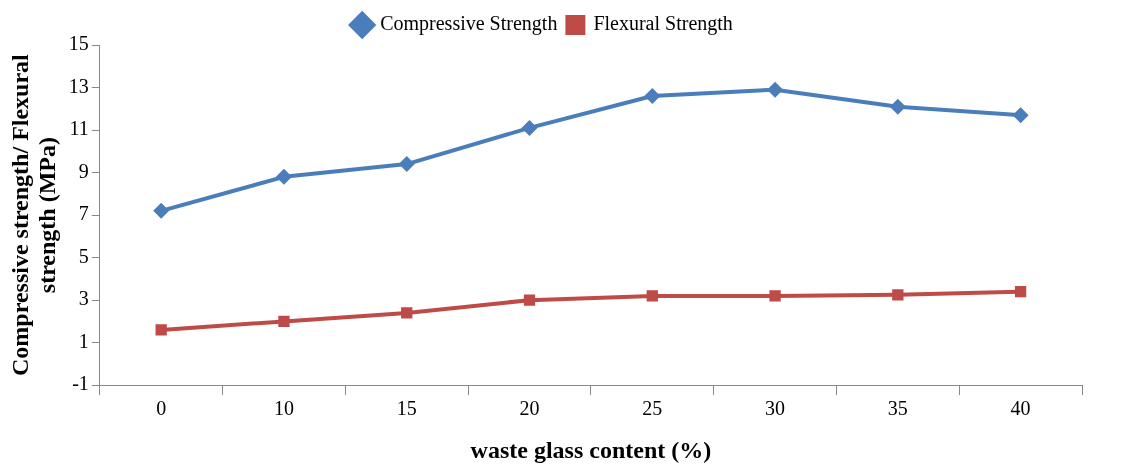  Describe the element at coordinates (78, 85) in the screenshot. I see `y-tick-label: 13` at that location.